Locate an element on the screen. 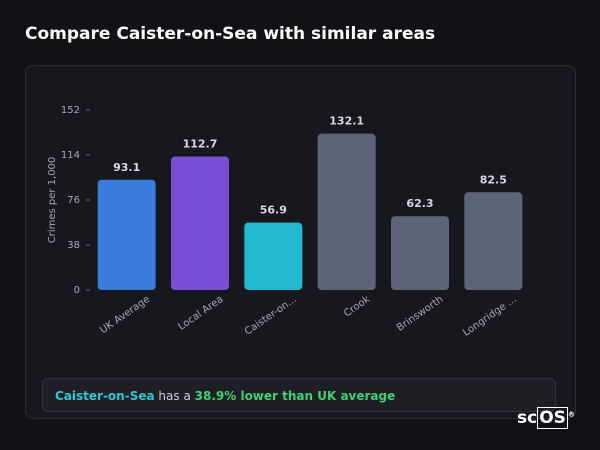  y-tick-label: 38 is located at coordinates (73, 245).